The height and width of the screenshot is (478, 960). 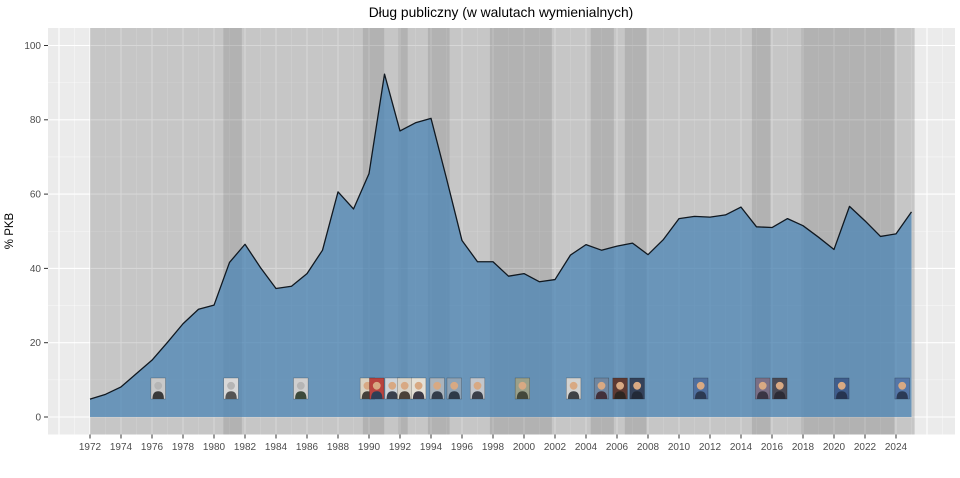 What do you see at coordinates (10, 230) in the screenshot?
I see `y-axis-label: % PKB` at bounding box center [10, 230].